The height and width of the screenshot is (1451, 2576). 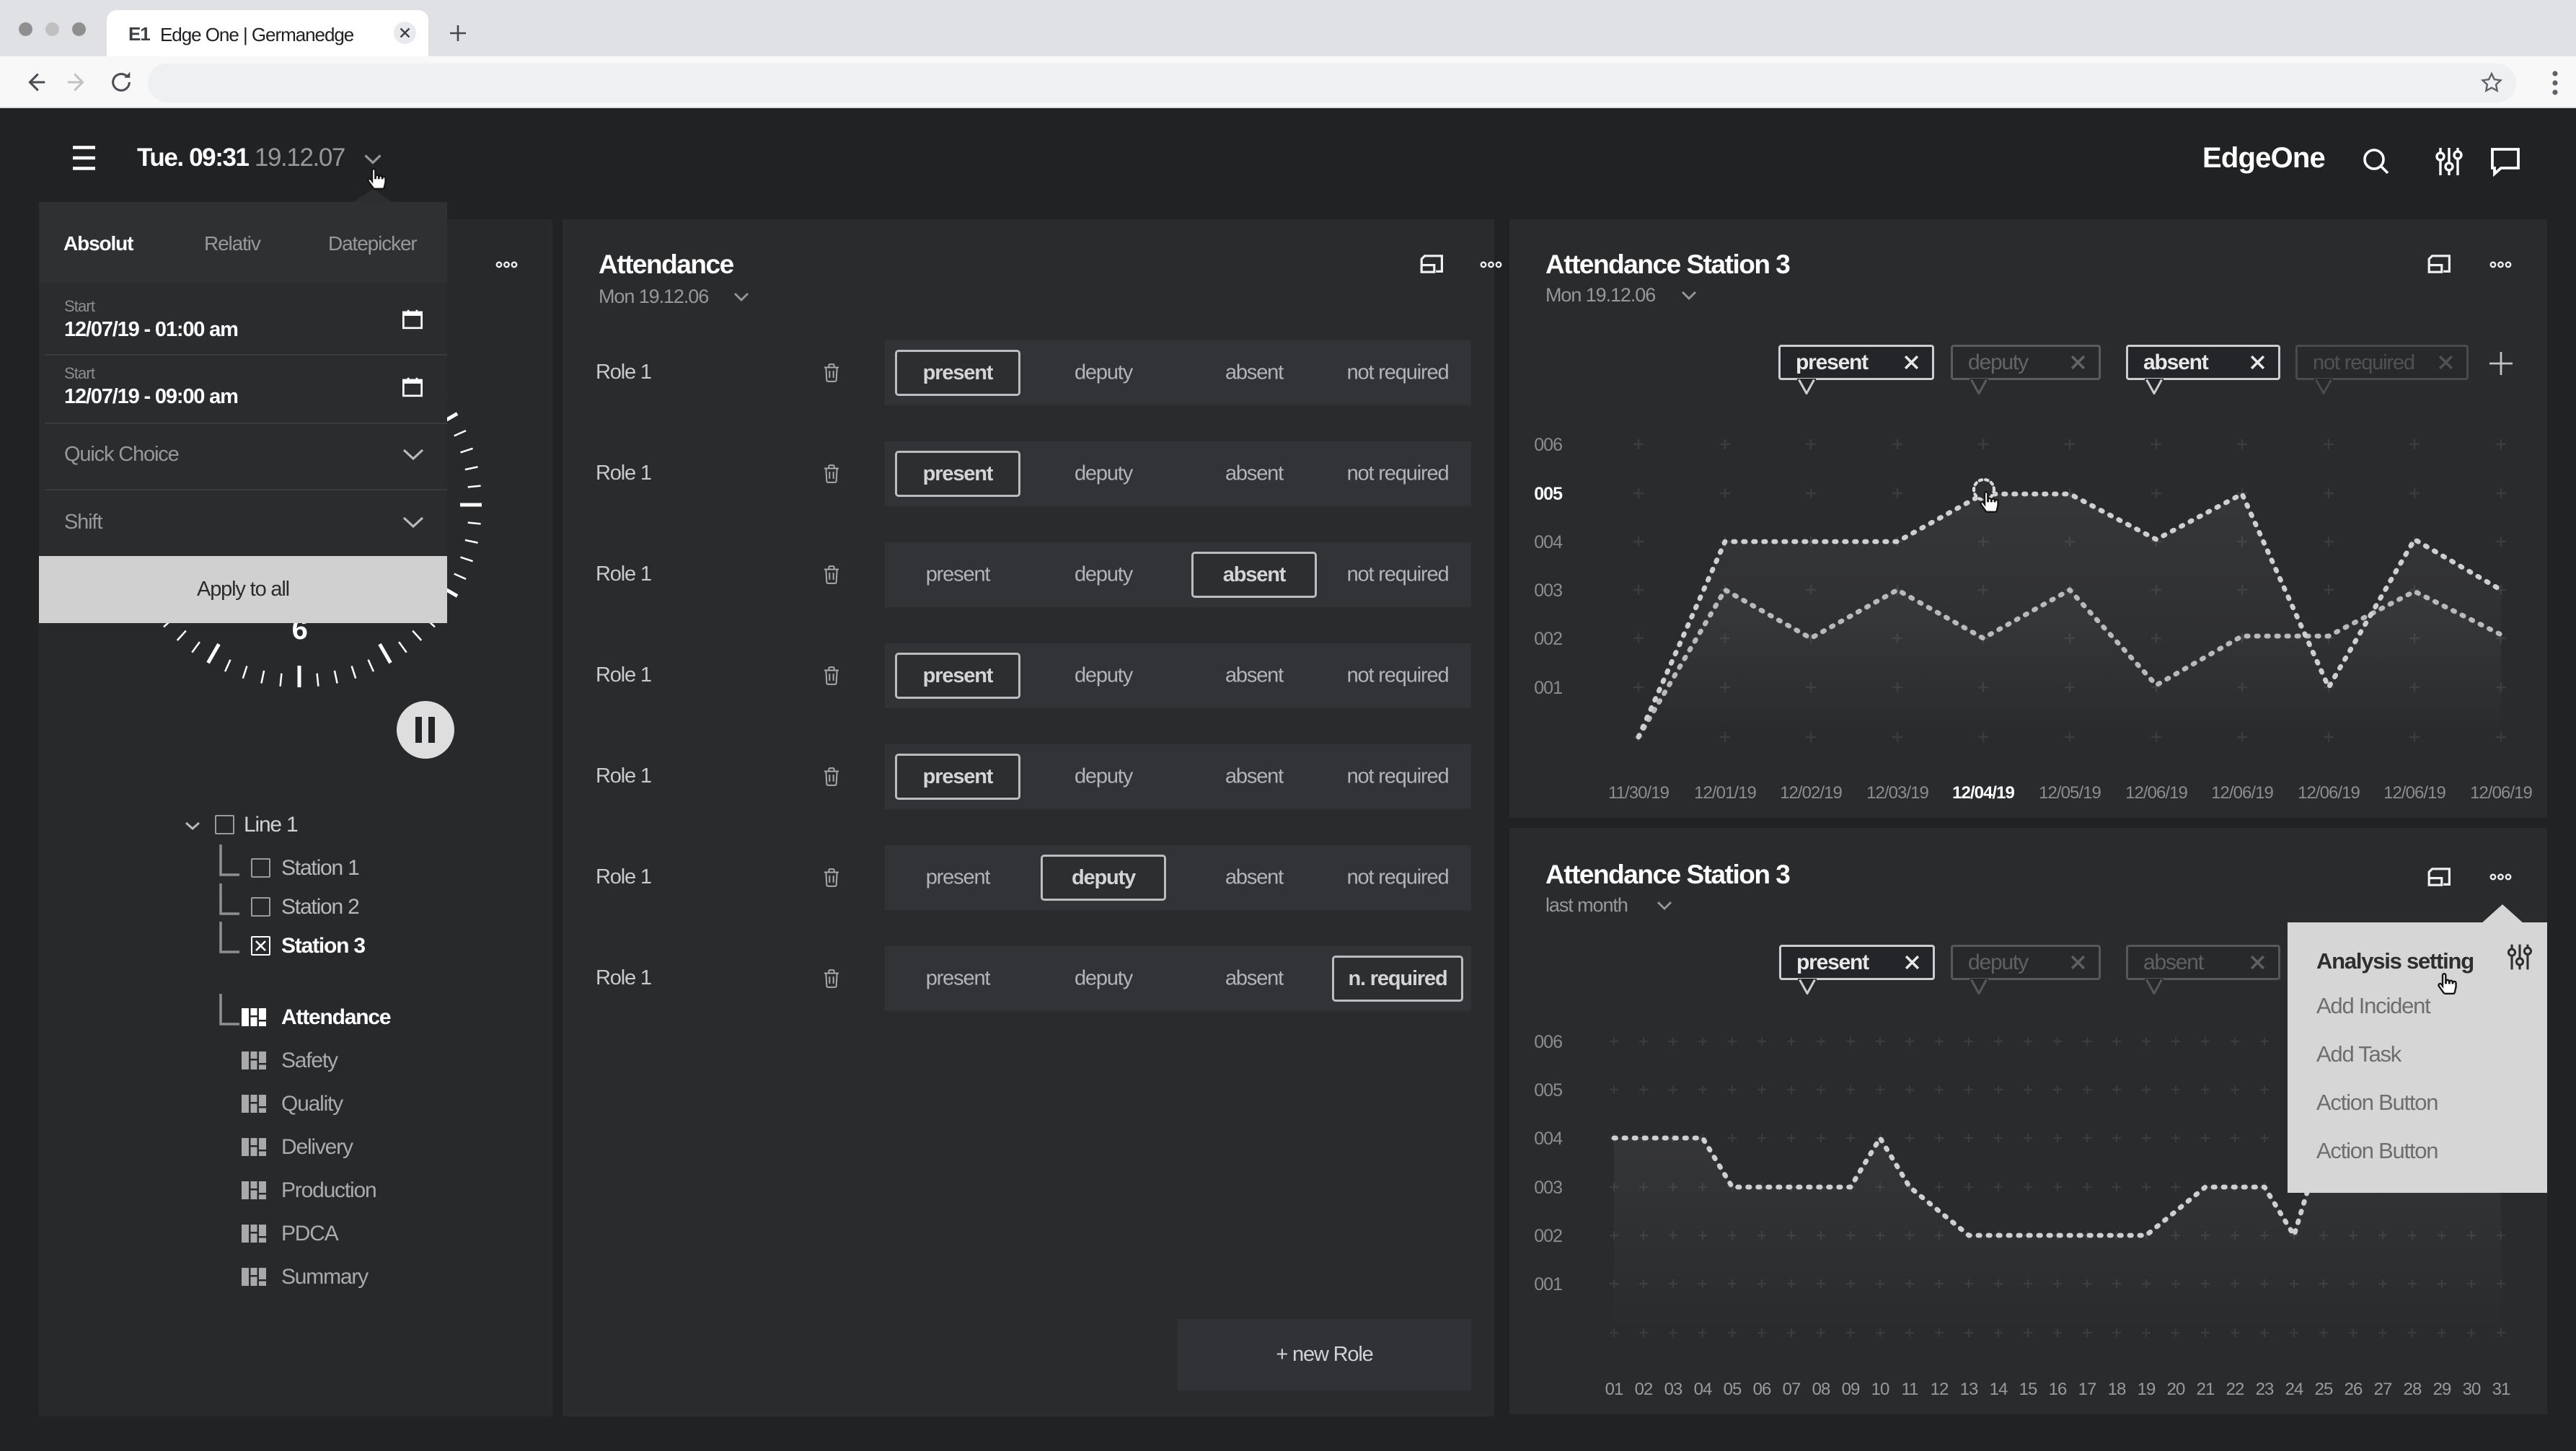 I want to click on svg-text: 22, so click(x=2235, y=1390).